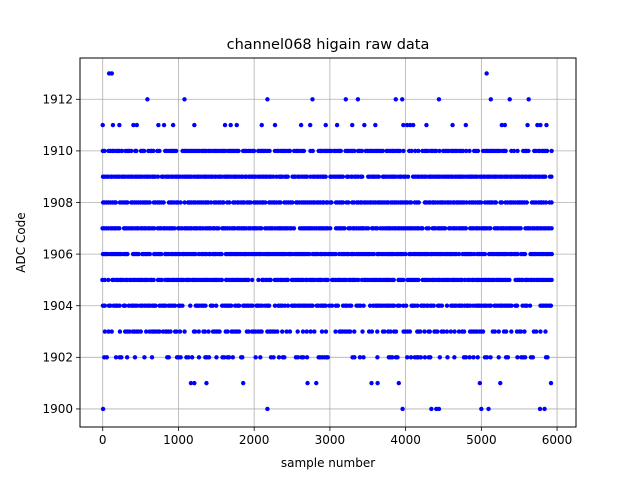 The image size is (640, 484). Describe the element at coordinates (405, 440) in the screenshot. I see `x-tick-label: 4000` at that location.